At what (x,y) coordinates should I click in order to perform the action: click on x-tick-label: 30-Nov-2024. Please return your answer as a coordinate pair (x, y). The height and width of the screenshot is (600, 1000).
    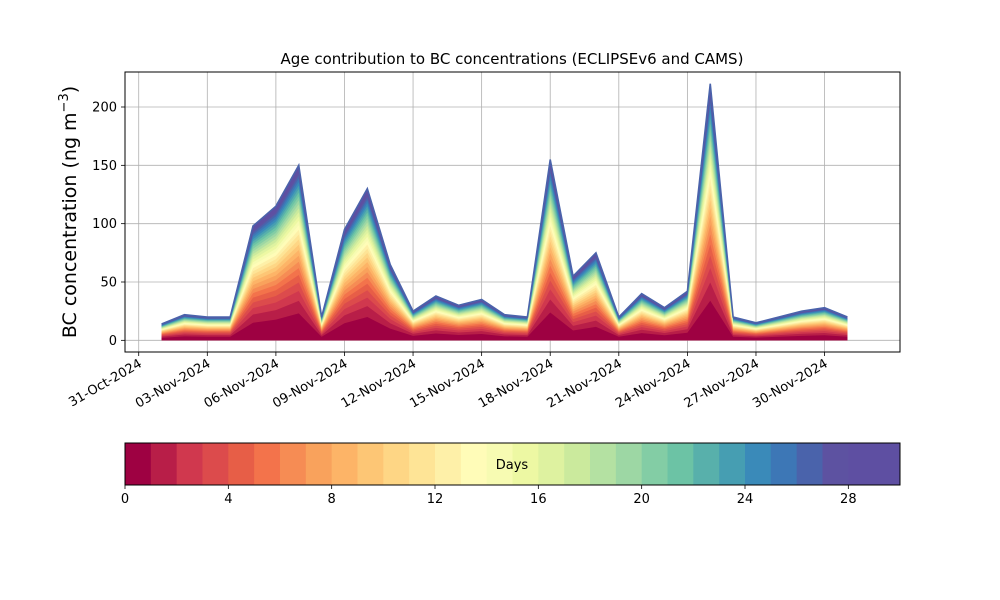
    Looking at the image, I should click on (790, 383).